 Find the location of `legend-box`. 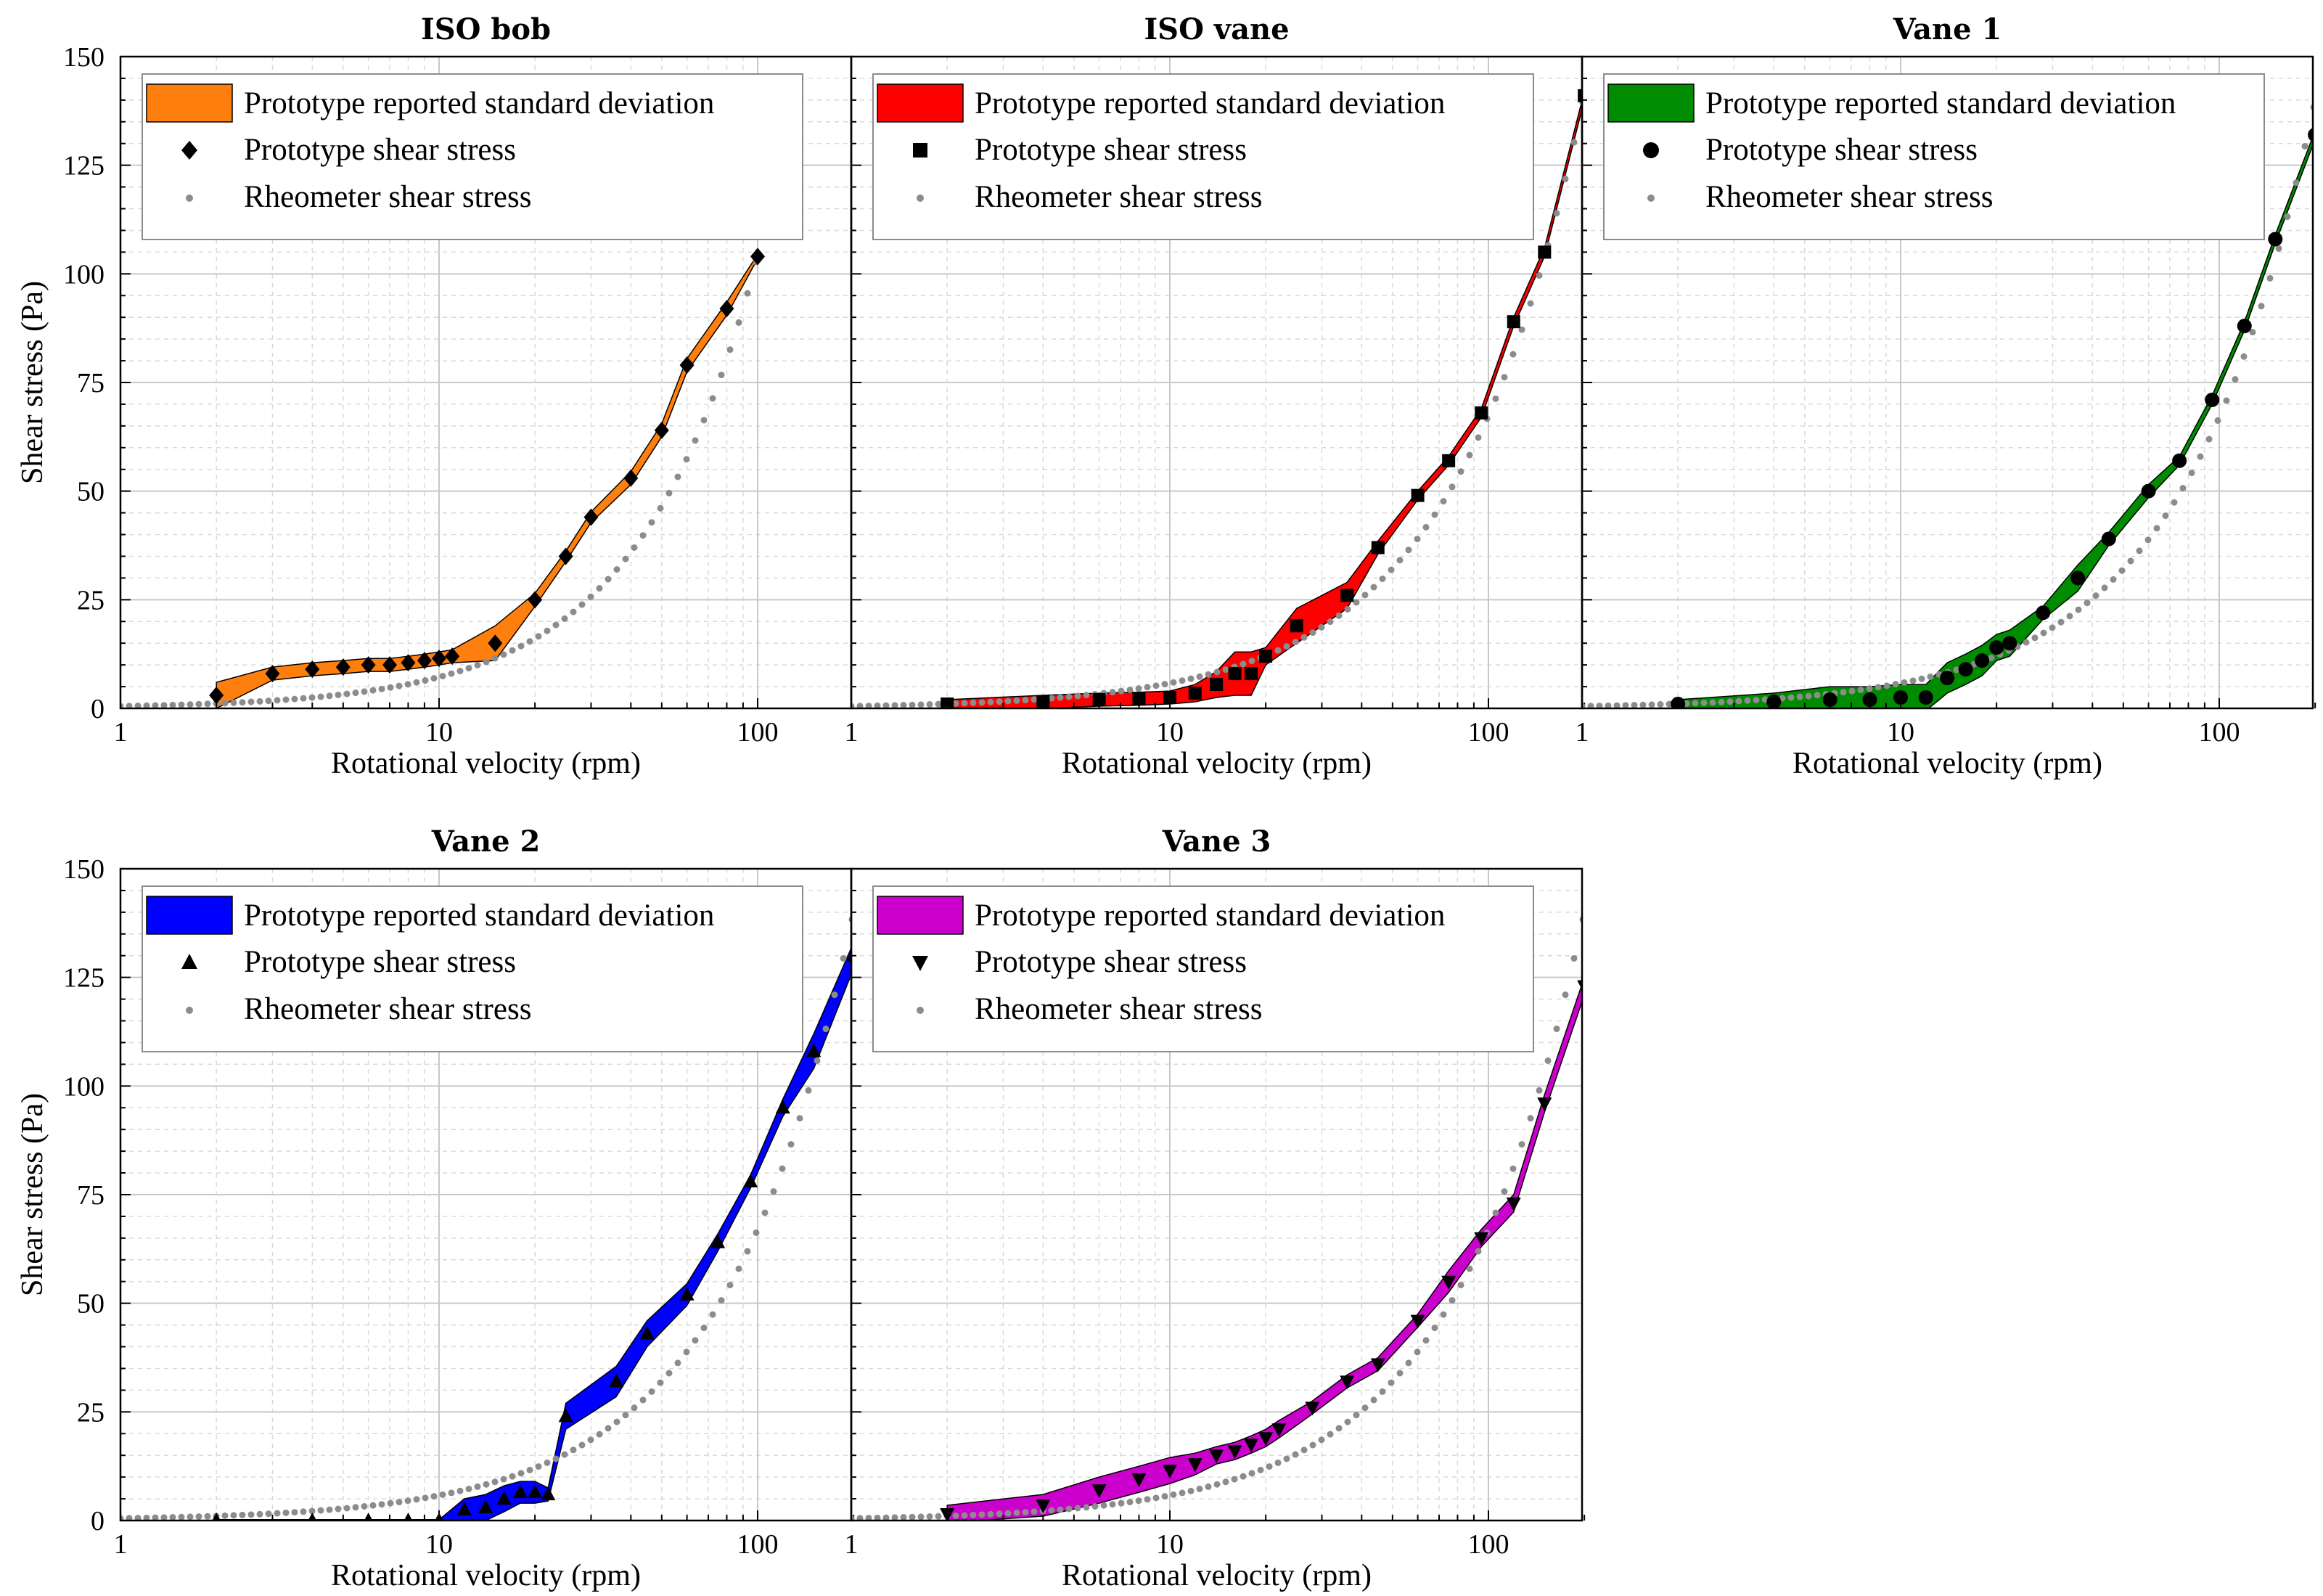

legend-box is located at coordinates (1203, 968).